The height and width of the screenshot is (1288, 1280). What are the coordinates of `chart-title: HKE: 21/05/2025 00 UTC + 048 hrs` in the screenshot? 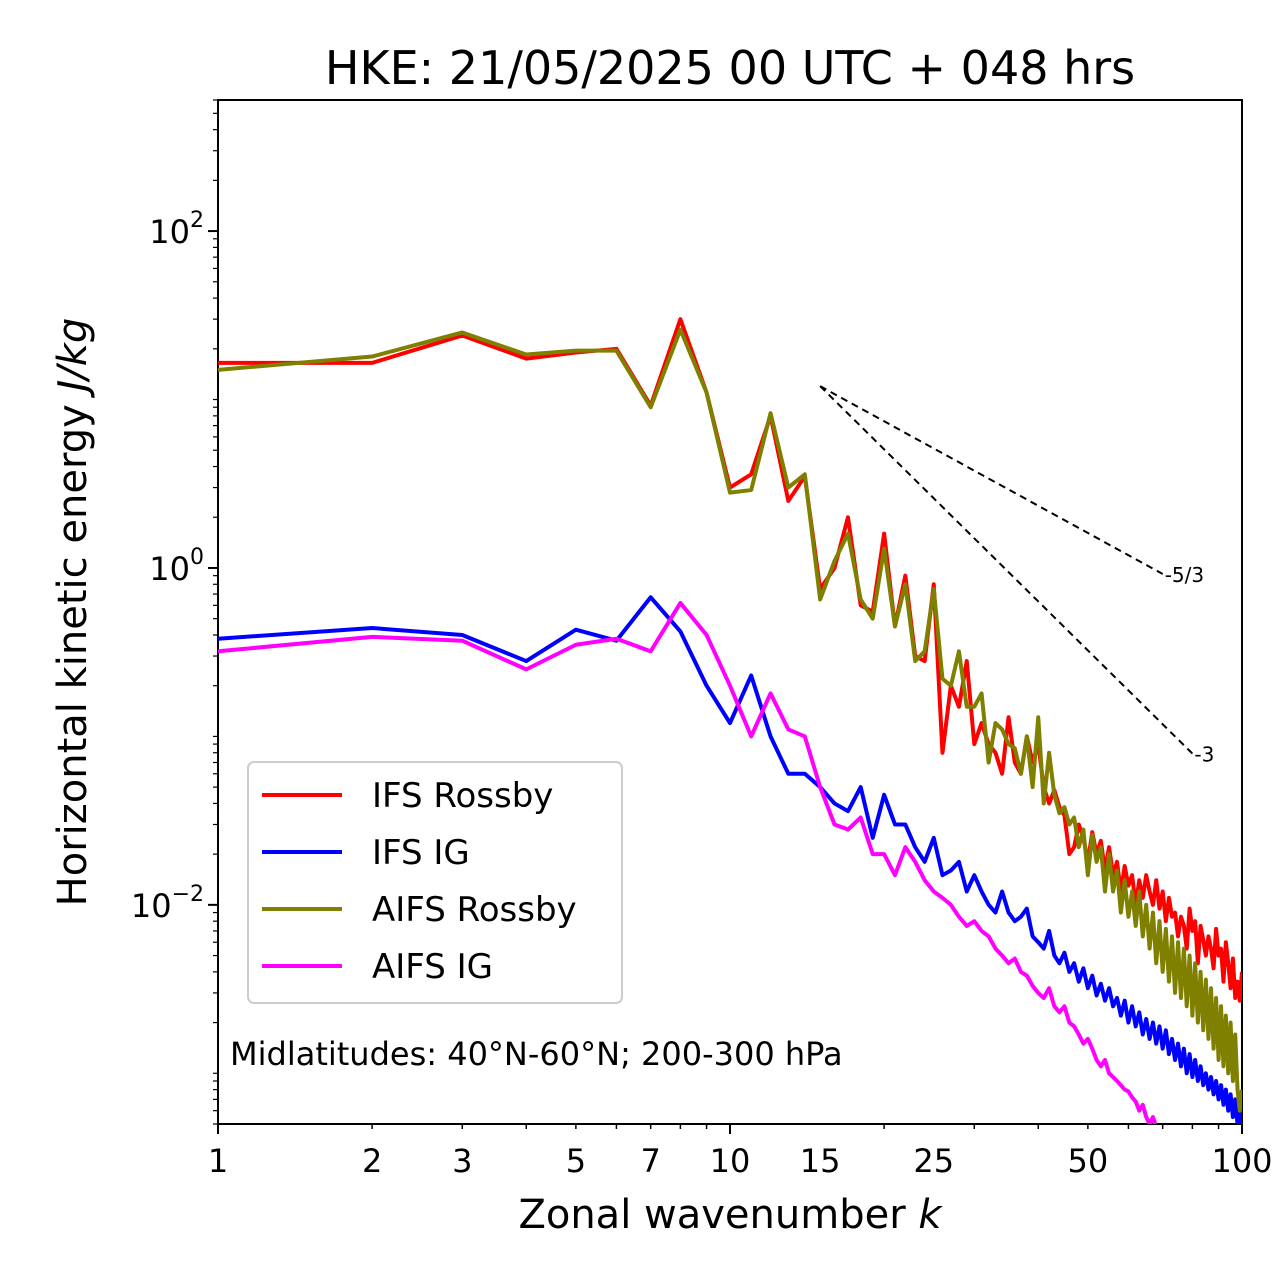 It's located at (730, 68).